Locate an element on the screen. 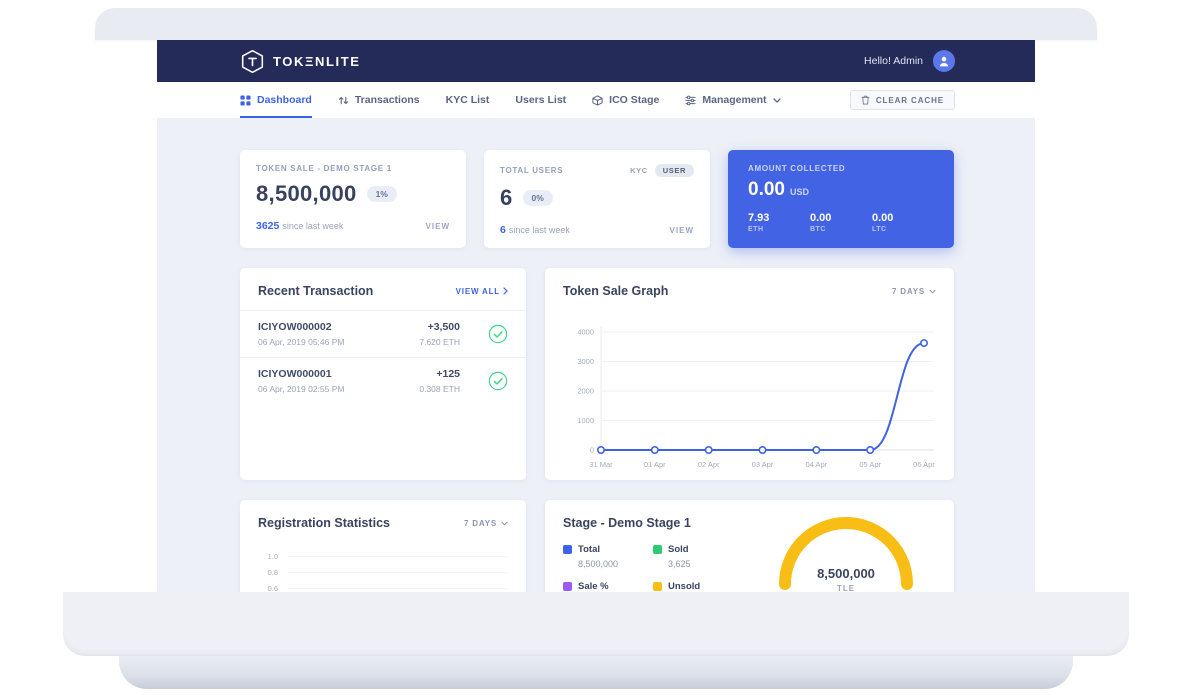 Image resolution: width=1192 pixels, height=699 pixels. recent-transactions-title: Recent Transaction is located at coordinates (316, 291).